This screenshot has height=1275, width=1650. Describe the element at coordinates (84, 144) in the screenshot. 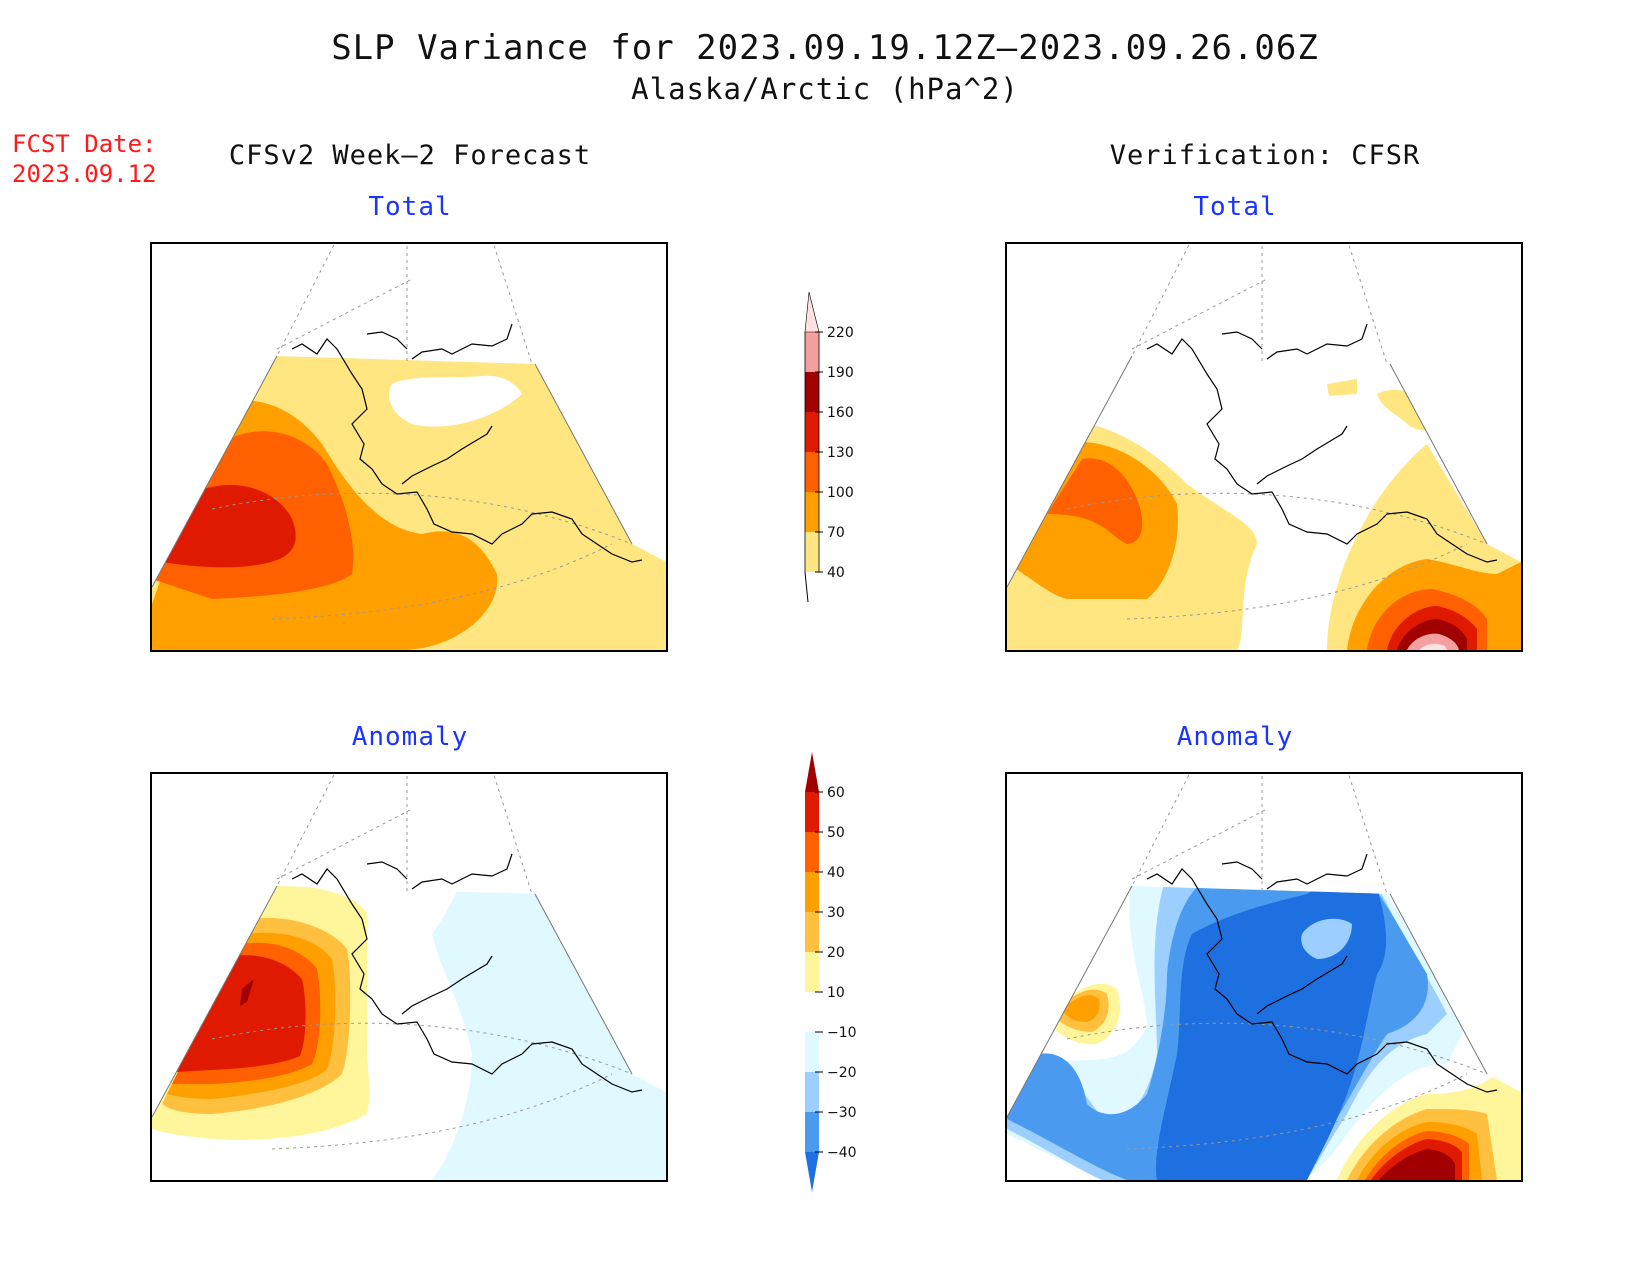

I see `fcst-date-label: FCST Date:` at that location.